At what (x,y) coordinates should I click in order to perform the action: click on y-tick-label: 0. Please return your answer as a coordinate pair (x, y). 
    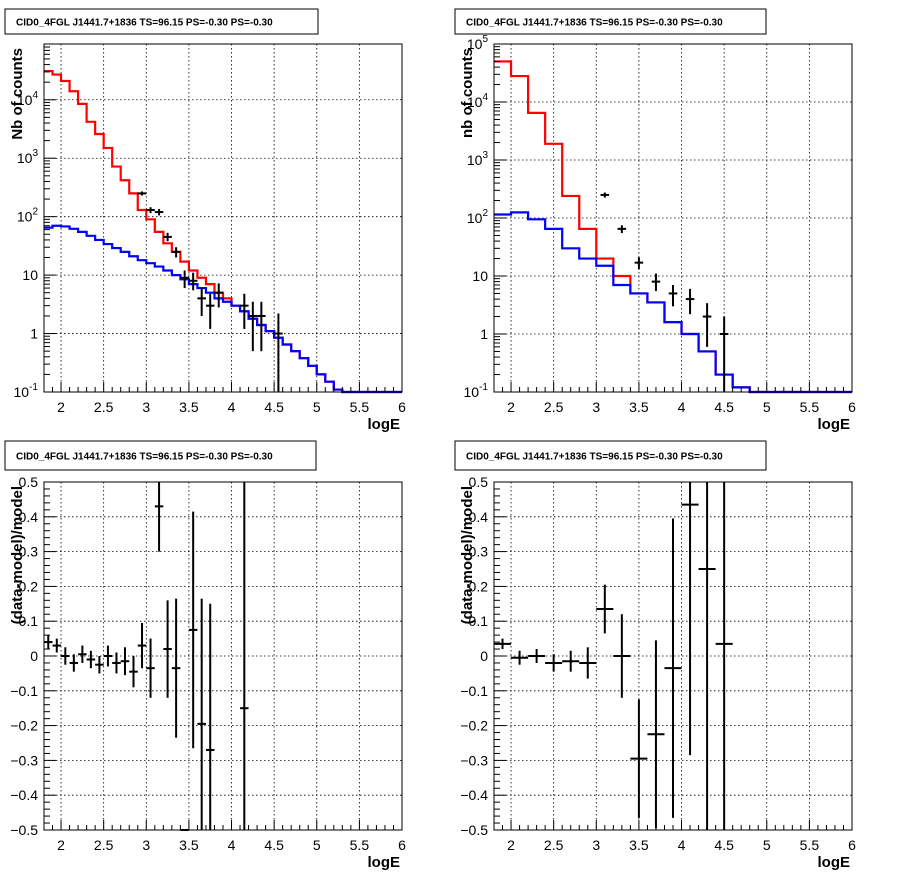
    Looking at the image, I should click on (34, 656).